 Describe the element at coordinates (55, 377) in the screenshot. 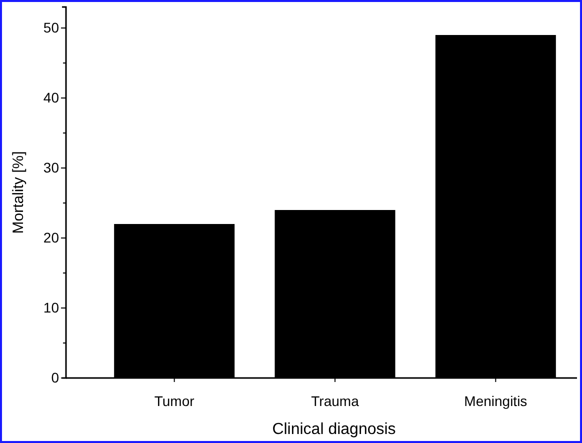

I see `y-tick-label: 0` at that location.